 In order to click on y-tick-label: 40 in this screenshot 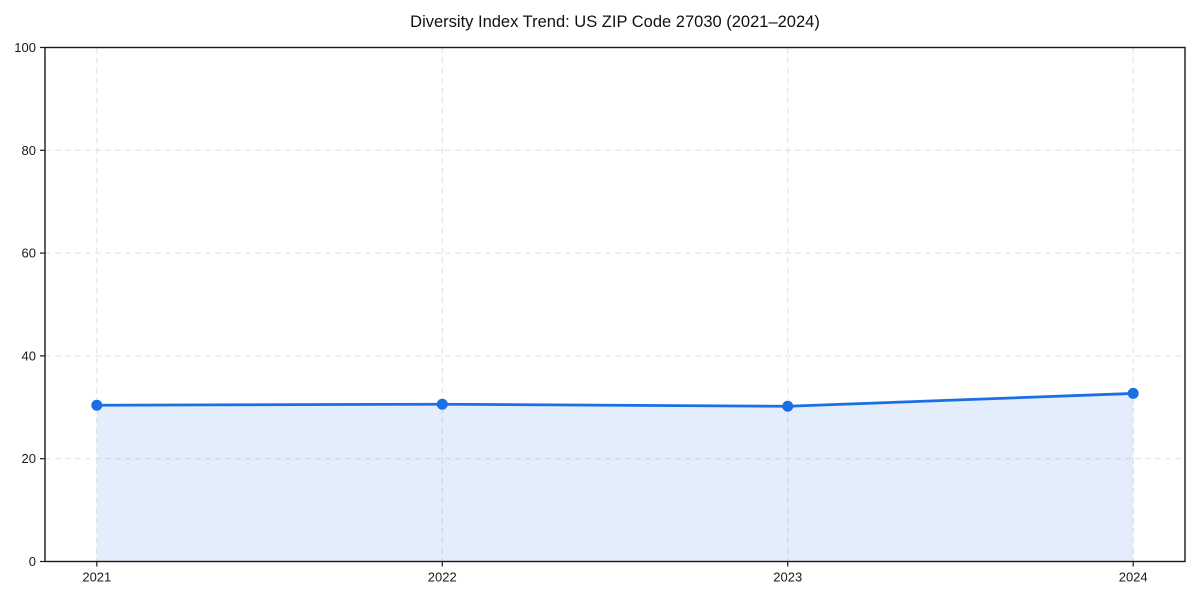, I will do `click(29, 355)`.